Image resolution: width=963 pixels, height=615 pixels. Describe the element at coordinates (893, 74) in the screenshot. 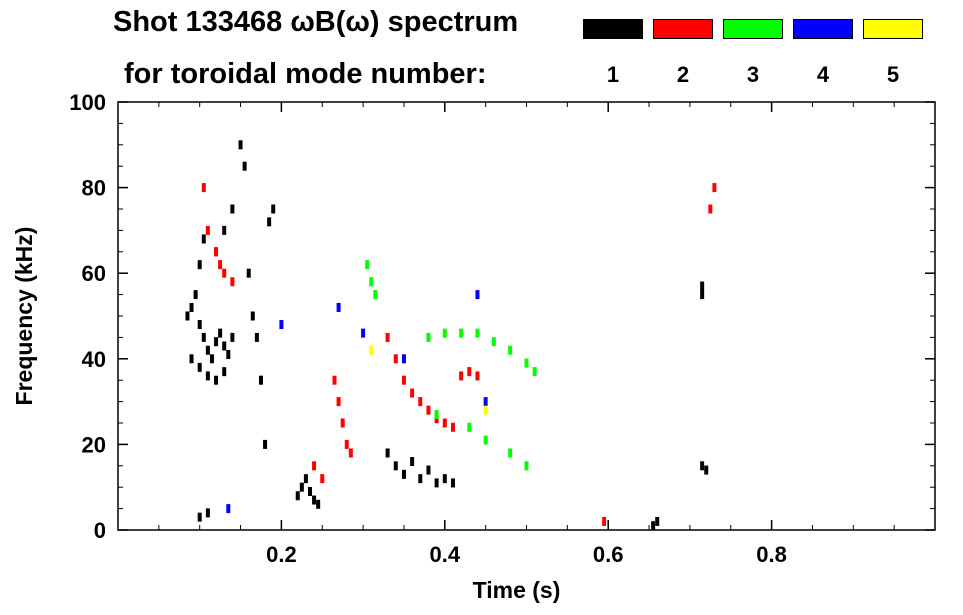

I see `legend-label-mode-5: 5` at that location.